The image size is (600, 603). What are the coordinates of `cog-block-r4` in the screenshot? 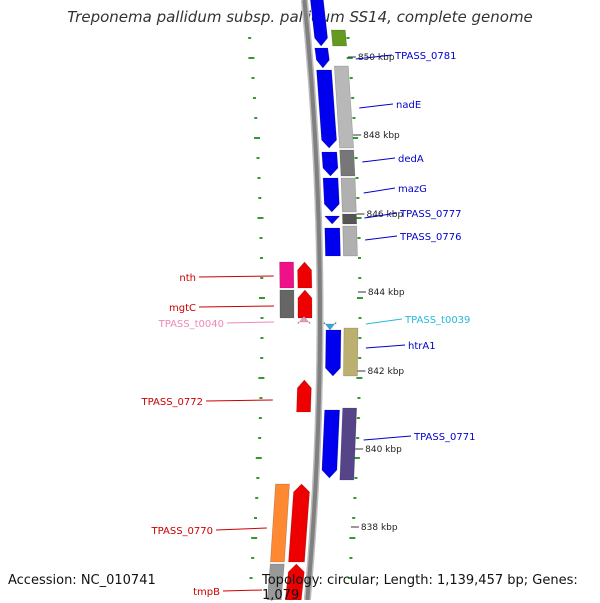 It's located at (275, 581).